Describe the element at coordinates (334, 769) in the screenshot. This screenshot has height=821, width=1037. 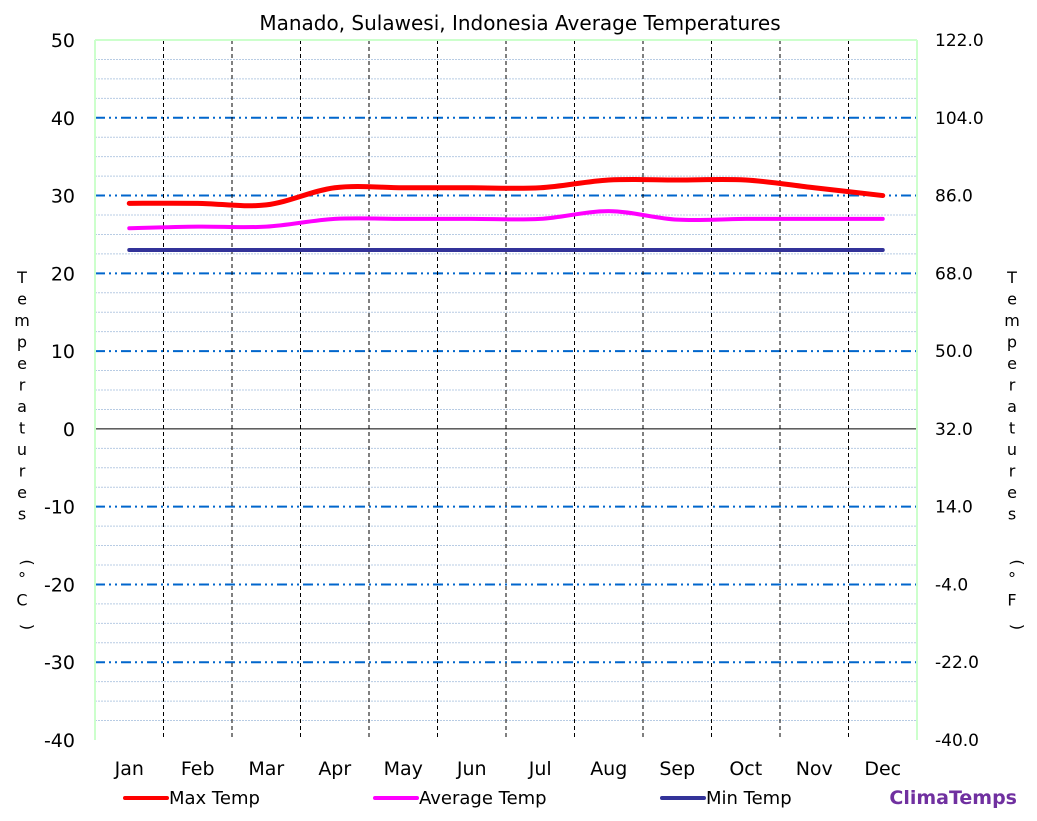
I see `x-tick-label: Apr` at that location.